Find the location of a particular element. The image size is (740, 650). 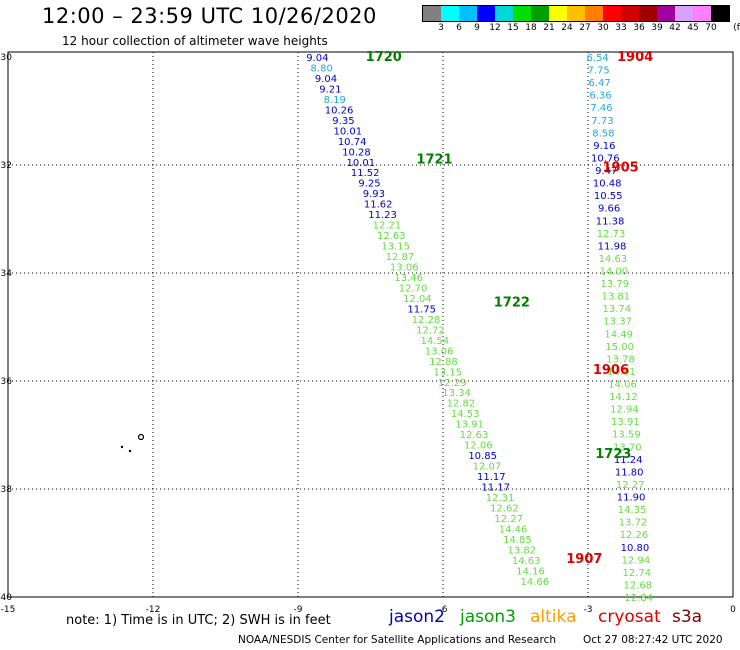

swh-value: 9.66 is located at coordinates (609, 209).